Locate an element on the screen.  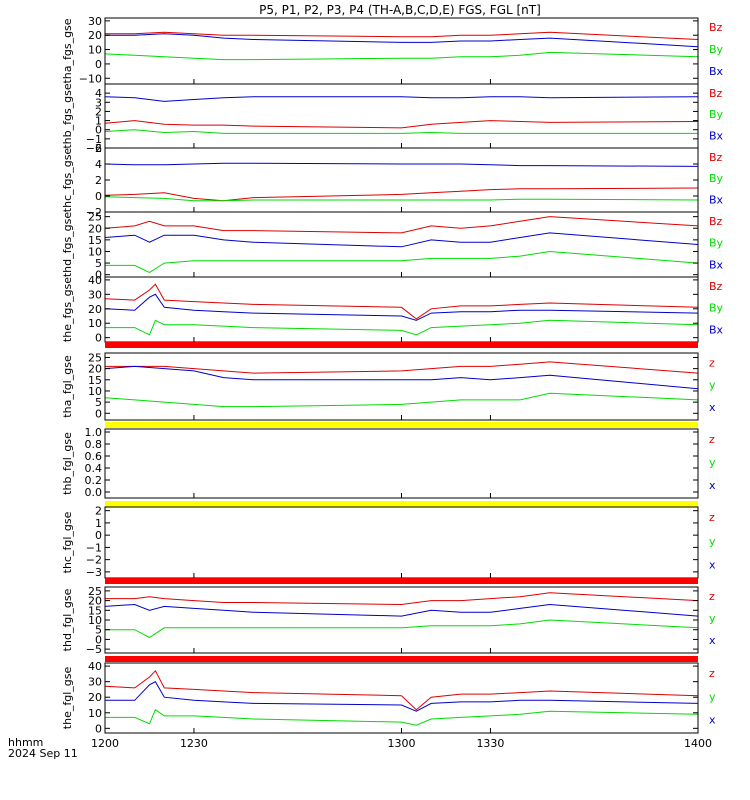
panel-10: 0 10 20 30 40 the_fgl_gse zyx is located at coordinates (388, 695).